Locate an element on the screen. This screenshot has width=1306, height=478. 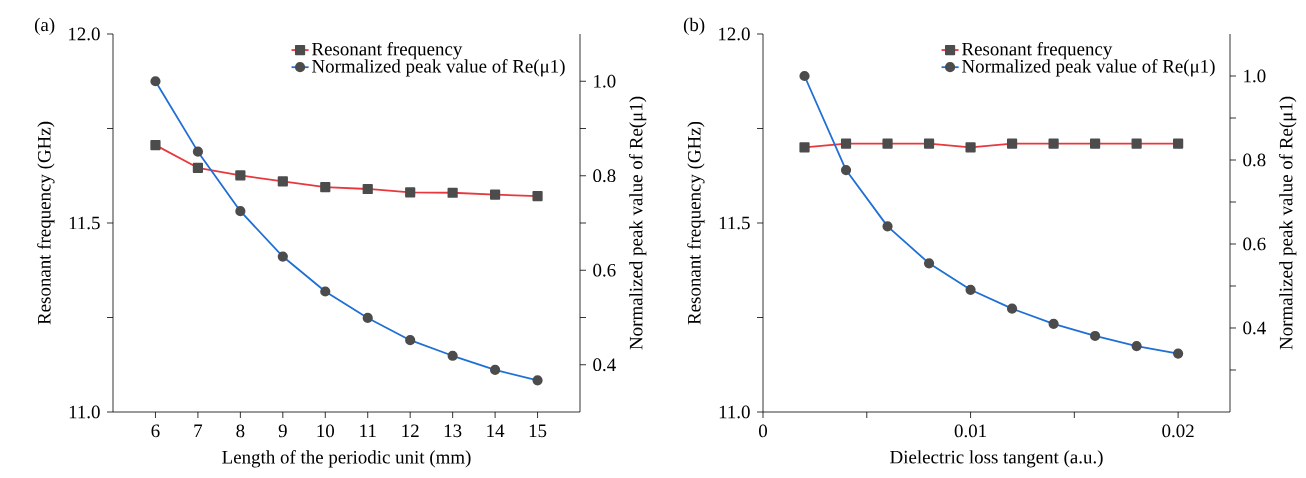
text: (b) is located at coordinates (694, 26).